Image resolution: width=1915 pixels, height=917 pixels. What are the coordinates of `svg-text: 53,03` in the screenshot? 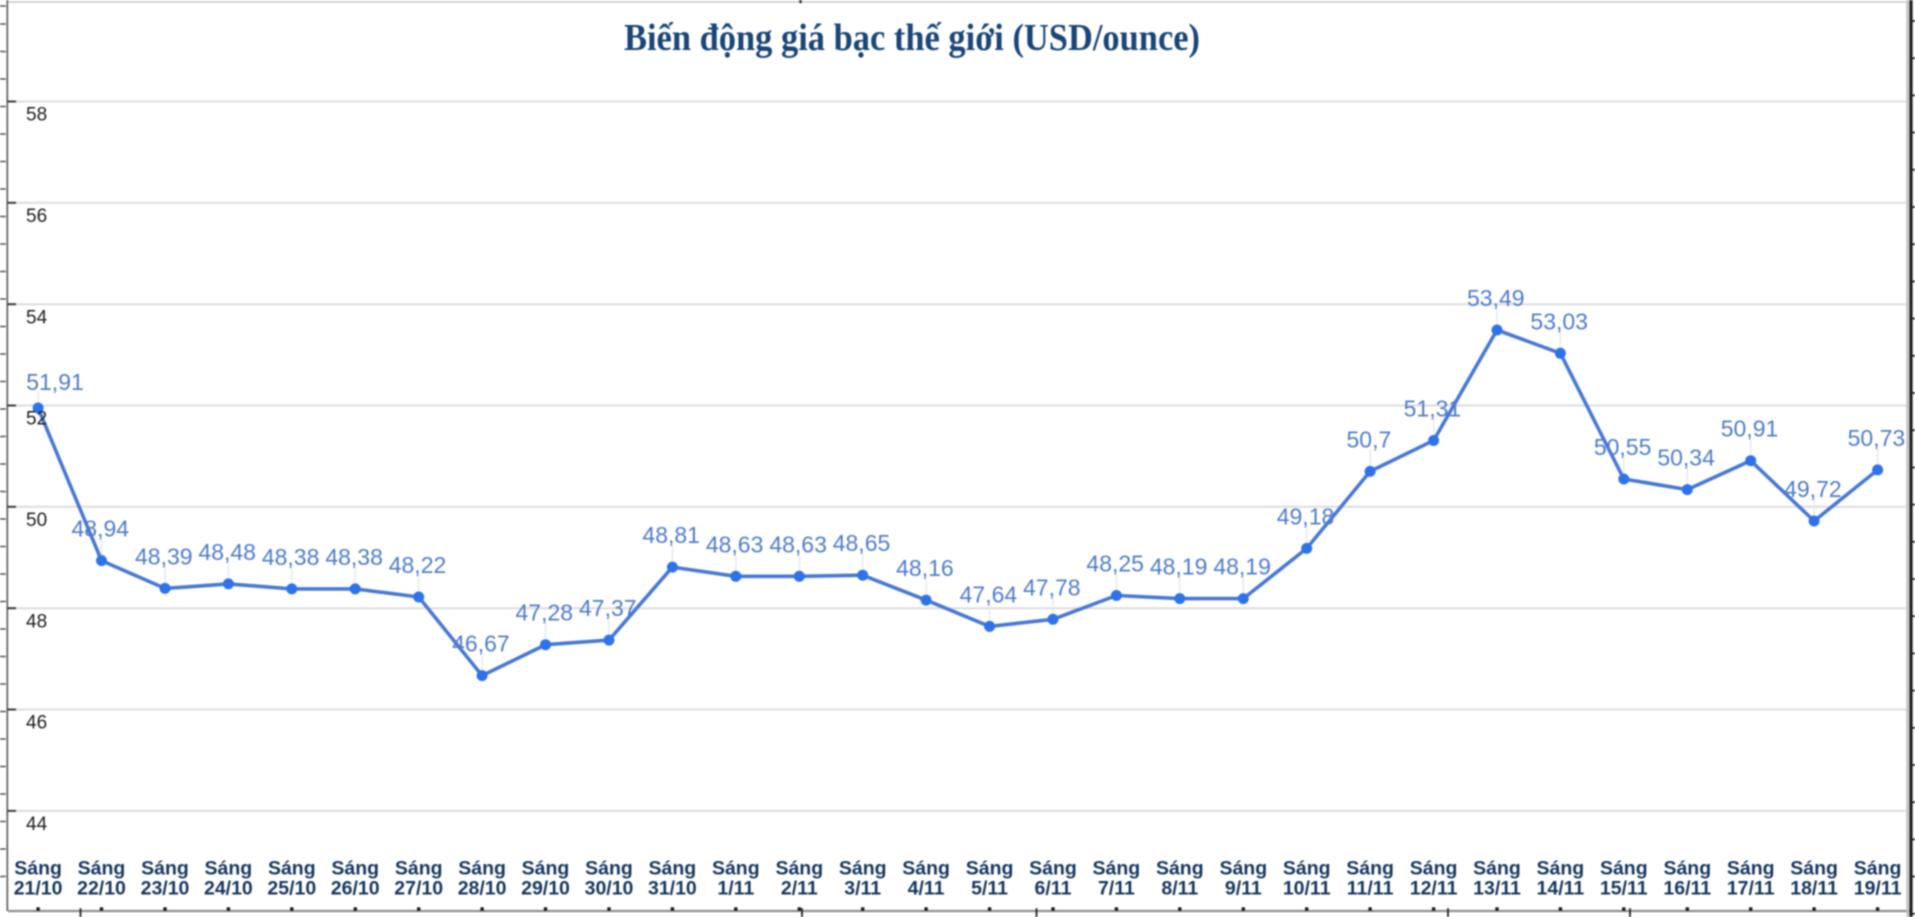 It's located at (1559, 321).